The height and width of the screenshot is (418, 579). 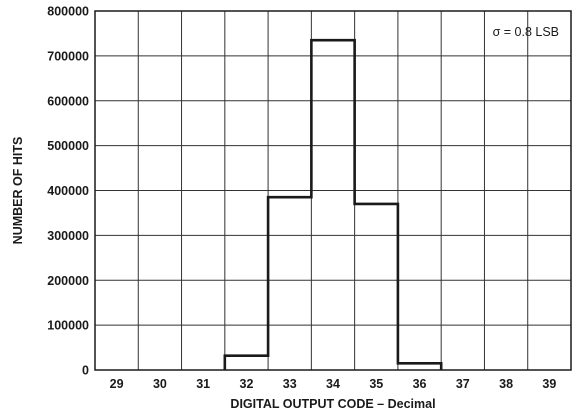 What do you see at coordinates (203, 384) in the screenshot?
I see `x-tick-label: 31` at bounding box center [203, 384].